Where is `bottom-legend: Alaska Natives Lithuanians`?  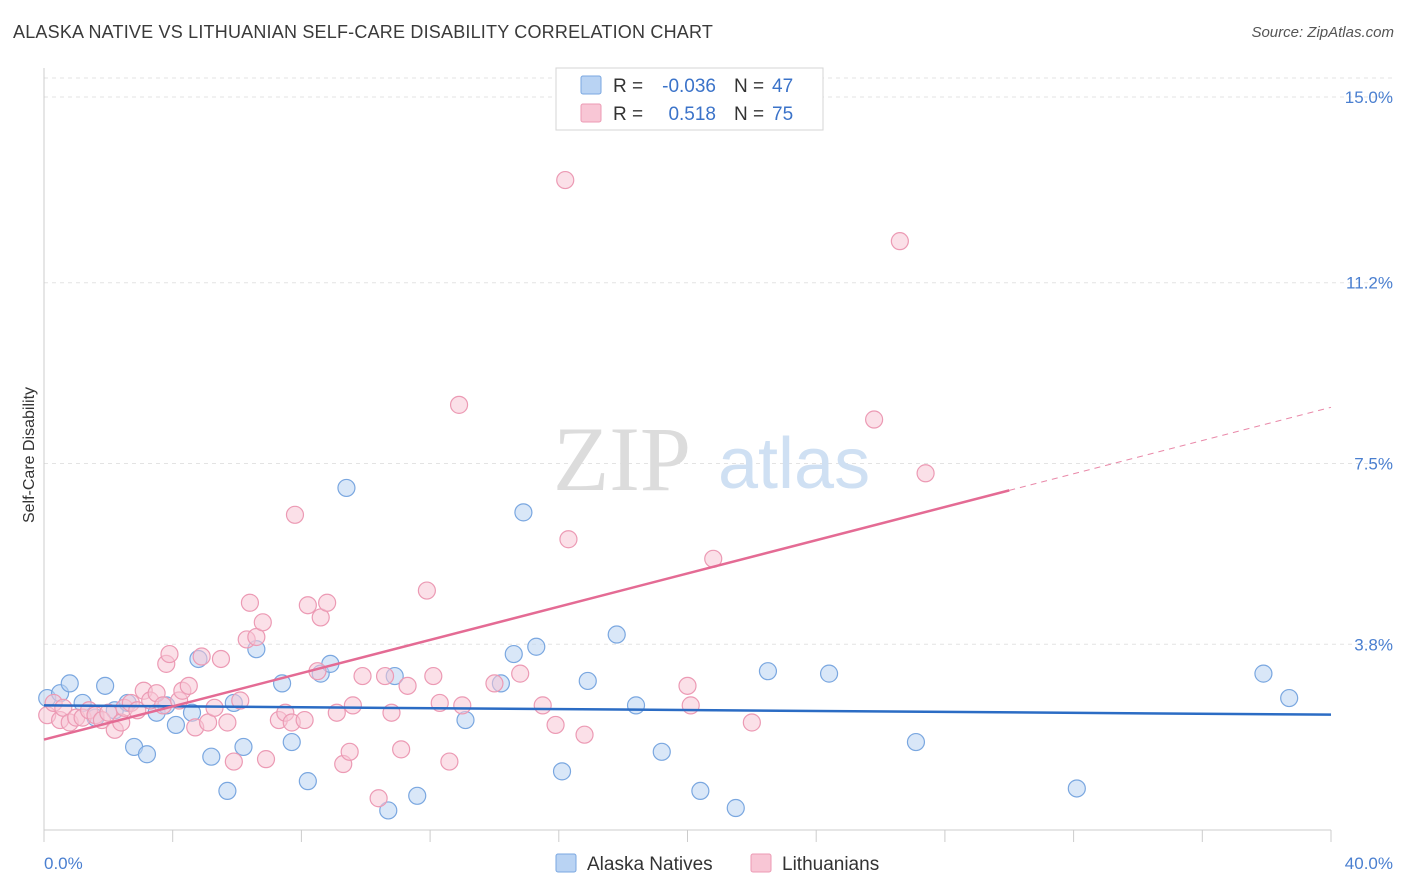
bottom-legend: Alaska Natives Lithuanians is located at coordinates (717, 864).